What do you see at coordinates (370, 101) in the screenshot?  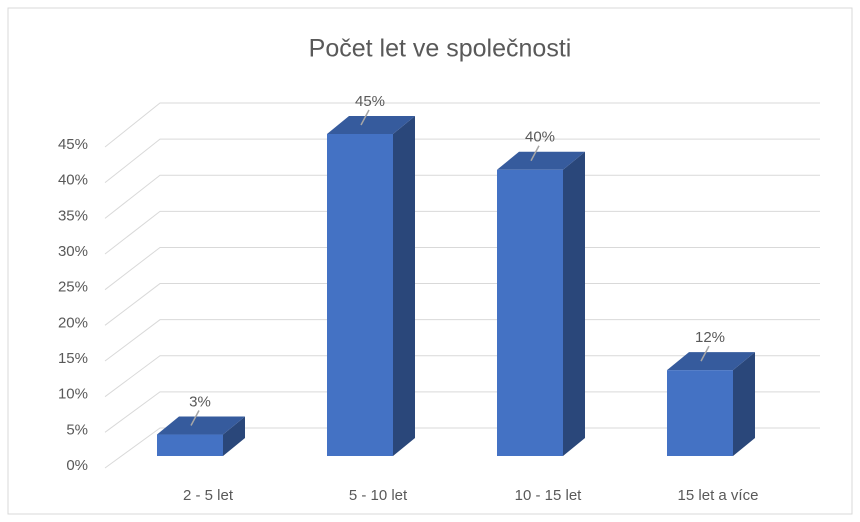 I see `data-label: 45%` at bounding box center [370, 101].